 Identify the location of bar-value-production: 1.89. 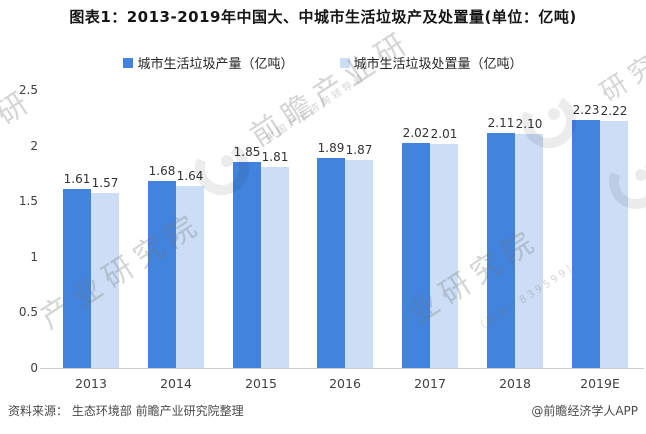
(331, 148).